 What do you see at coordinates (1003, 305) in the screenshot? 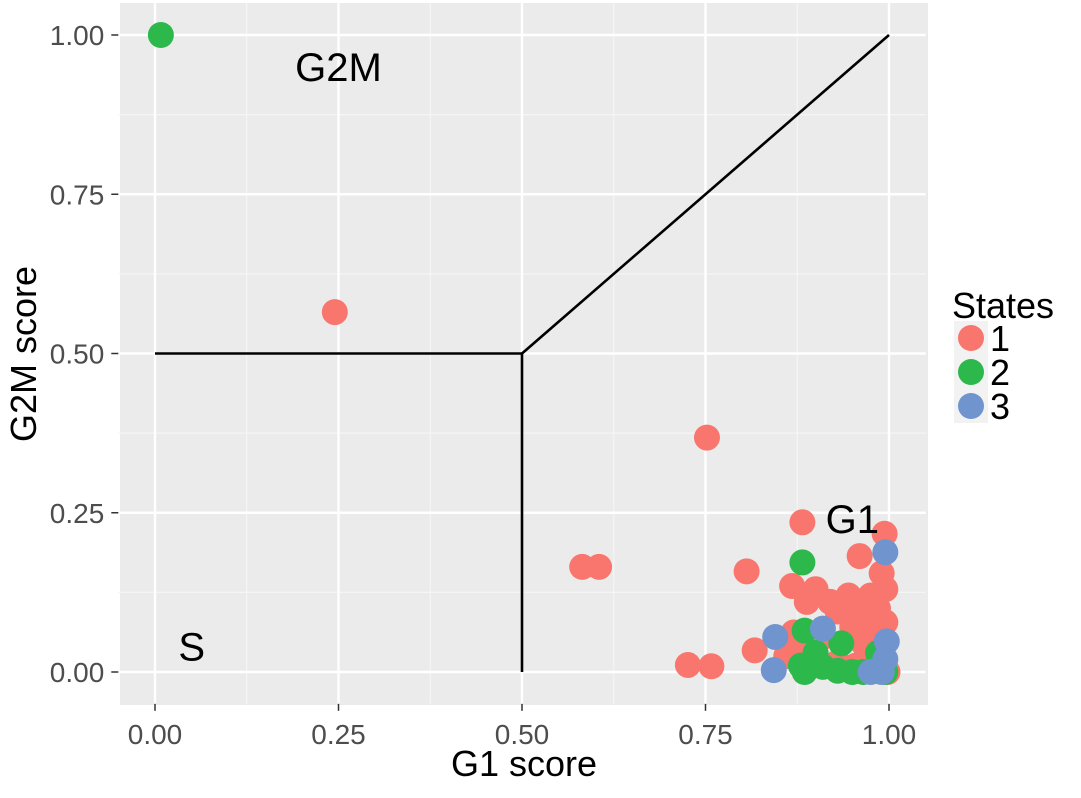
I see `legend-title: States` at bounding box center [1003, 305].